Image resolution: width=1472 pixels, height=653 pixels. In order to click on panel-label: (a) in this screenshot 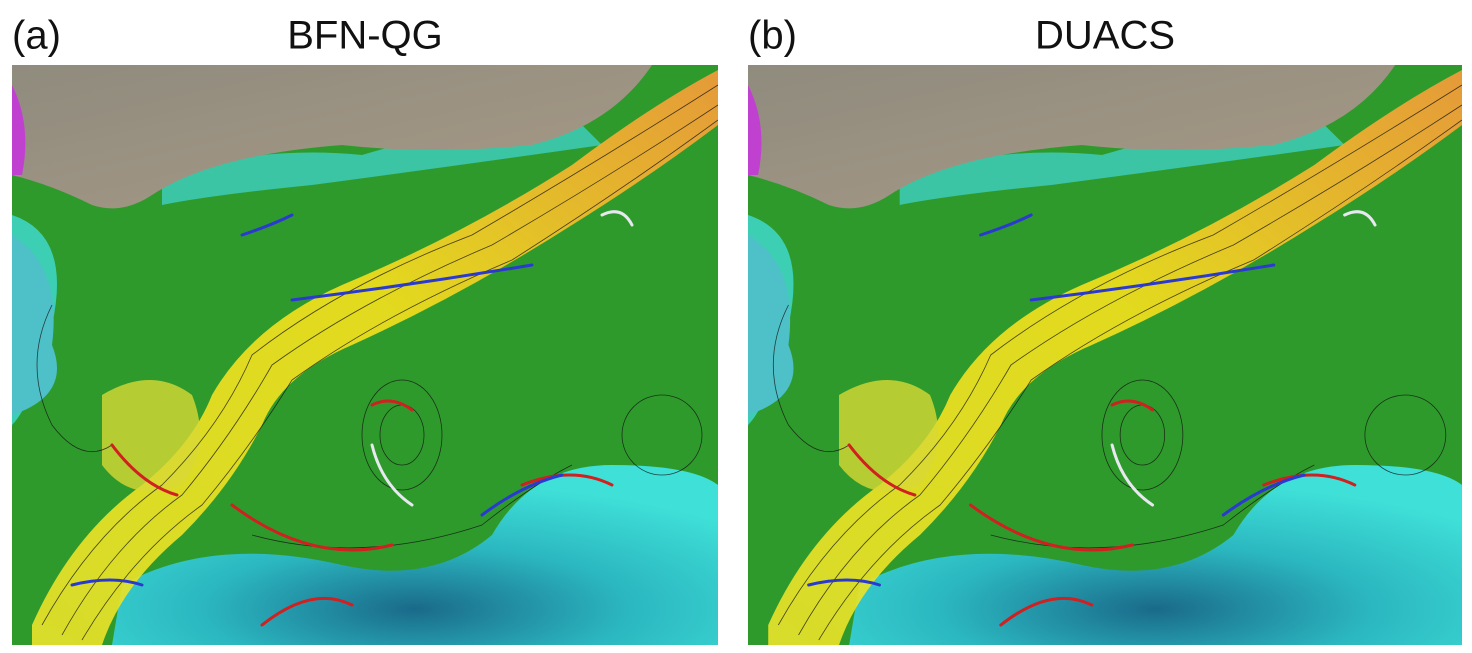, I will do `click(36, 36)`.